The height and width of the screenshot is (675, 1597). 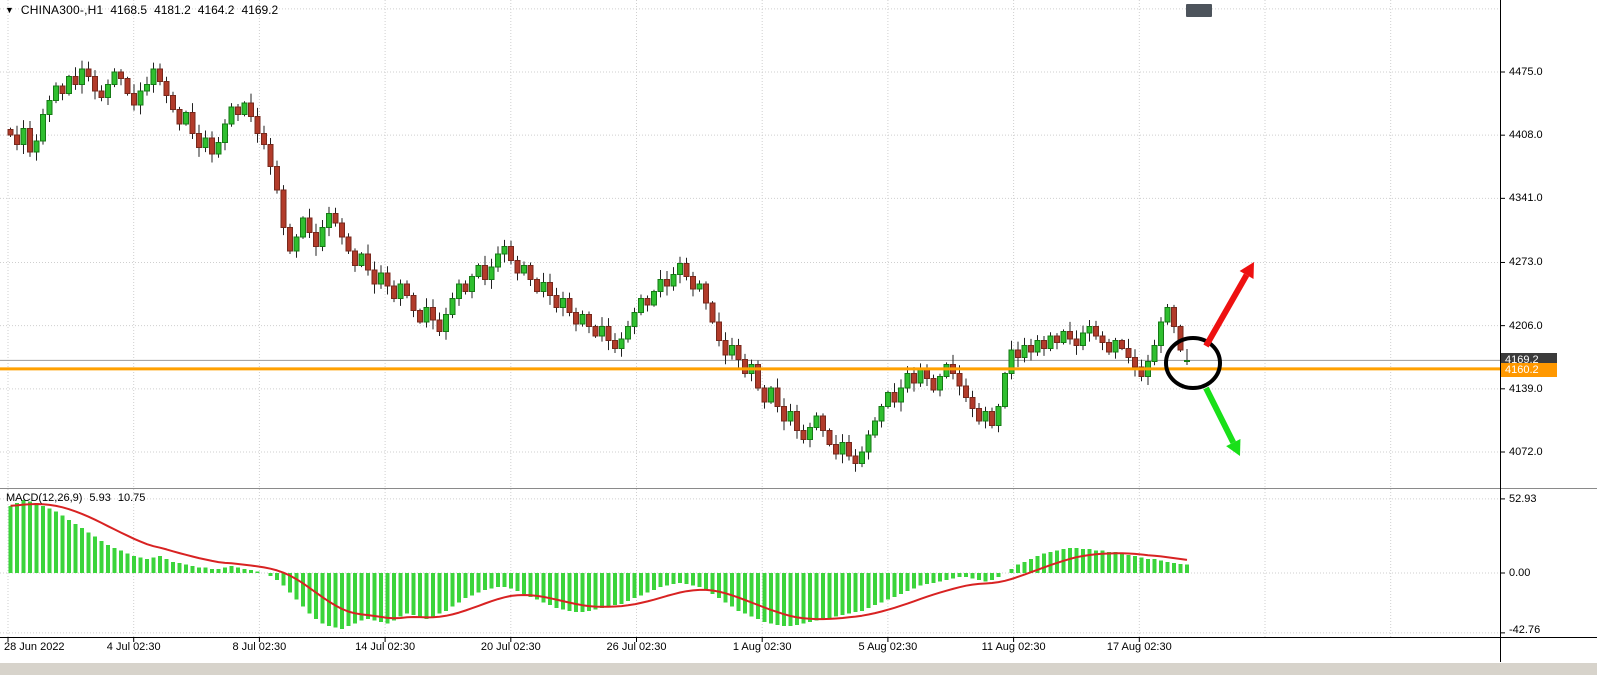 I want to click on down-arrow-shaft, so click(x=1219, y=415).